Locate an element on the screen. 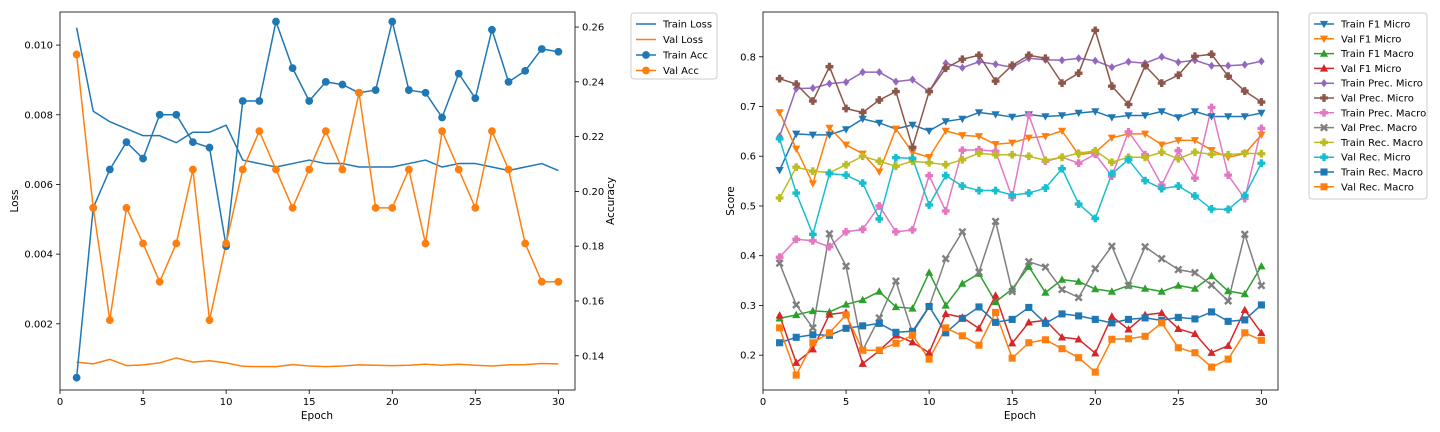 The width and height of the screenshot is (1440, 432). legend-label: Val F1 Micro is located at coordinates (1371, 39).